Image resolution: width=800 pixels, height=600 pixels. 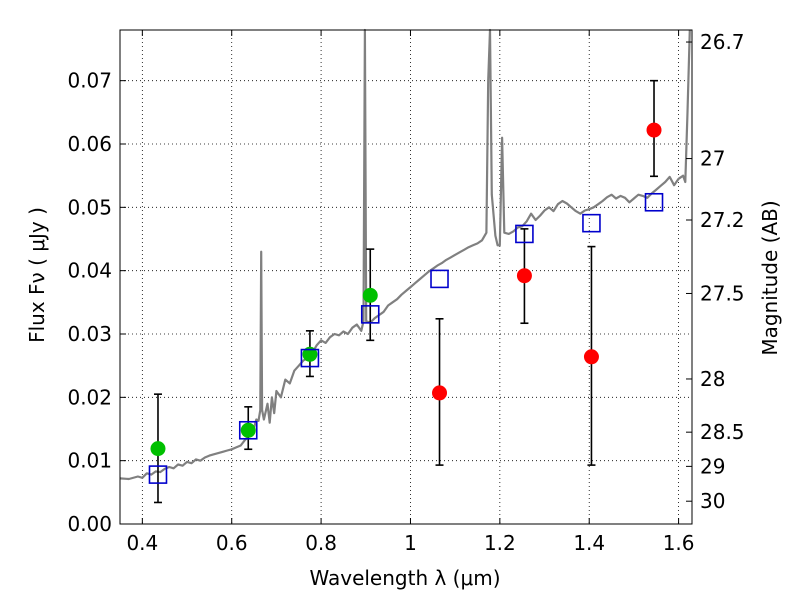 What do you see at coordinates (404, 578) in the screenshot?
I see `x-axis-label: Wavelength λ (μm)` at bounding box center [404, 578].